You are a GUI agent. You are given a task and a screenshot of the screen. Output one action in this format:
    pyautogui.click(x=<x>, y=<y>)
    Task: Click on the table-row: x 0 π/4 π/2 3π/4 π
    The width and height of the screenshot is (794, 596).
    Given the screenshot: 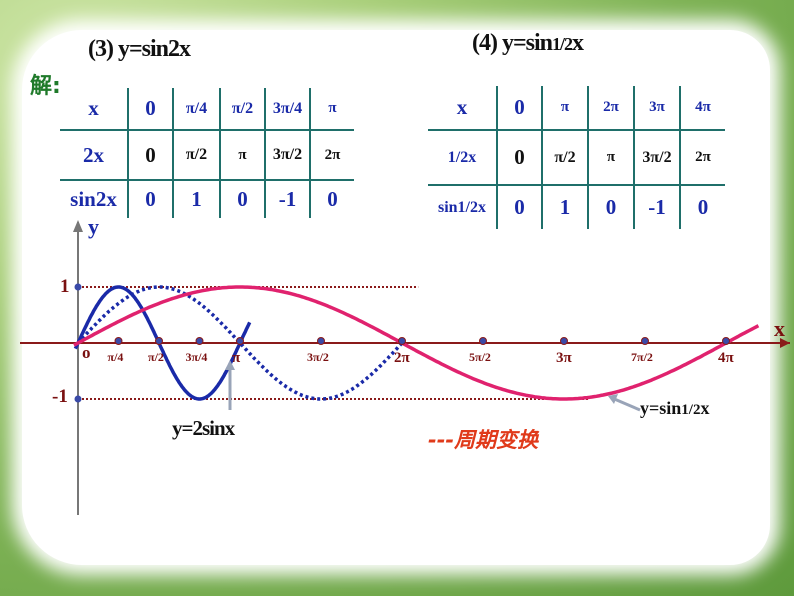 What is the action you would take?
    pyautogui.click(x=207, y=109)
    